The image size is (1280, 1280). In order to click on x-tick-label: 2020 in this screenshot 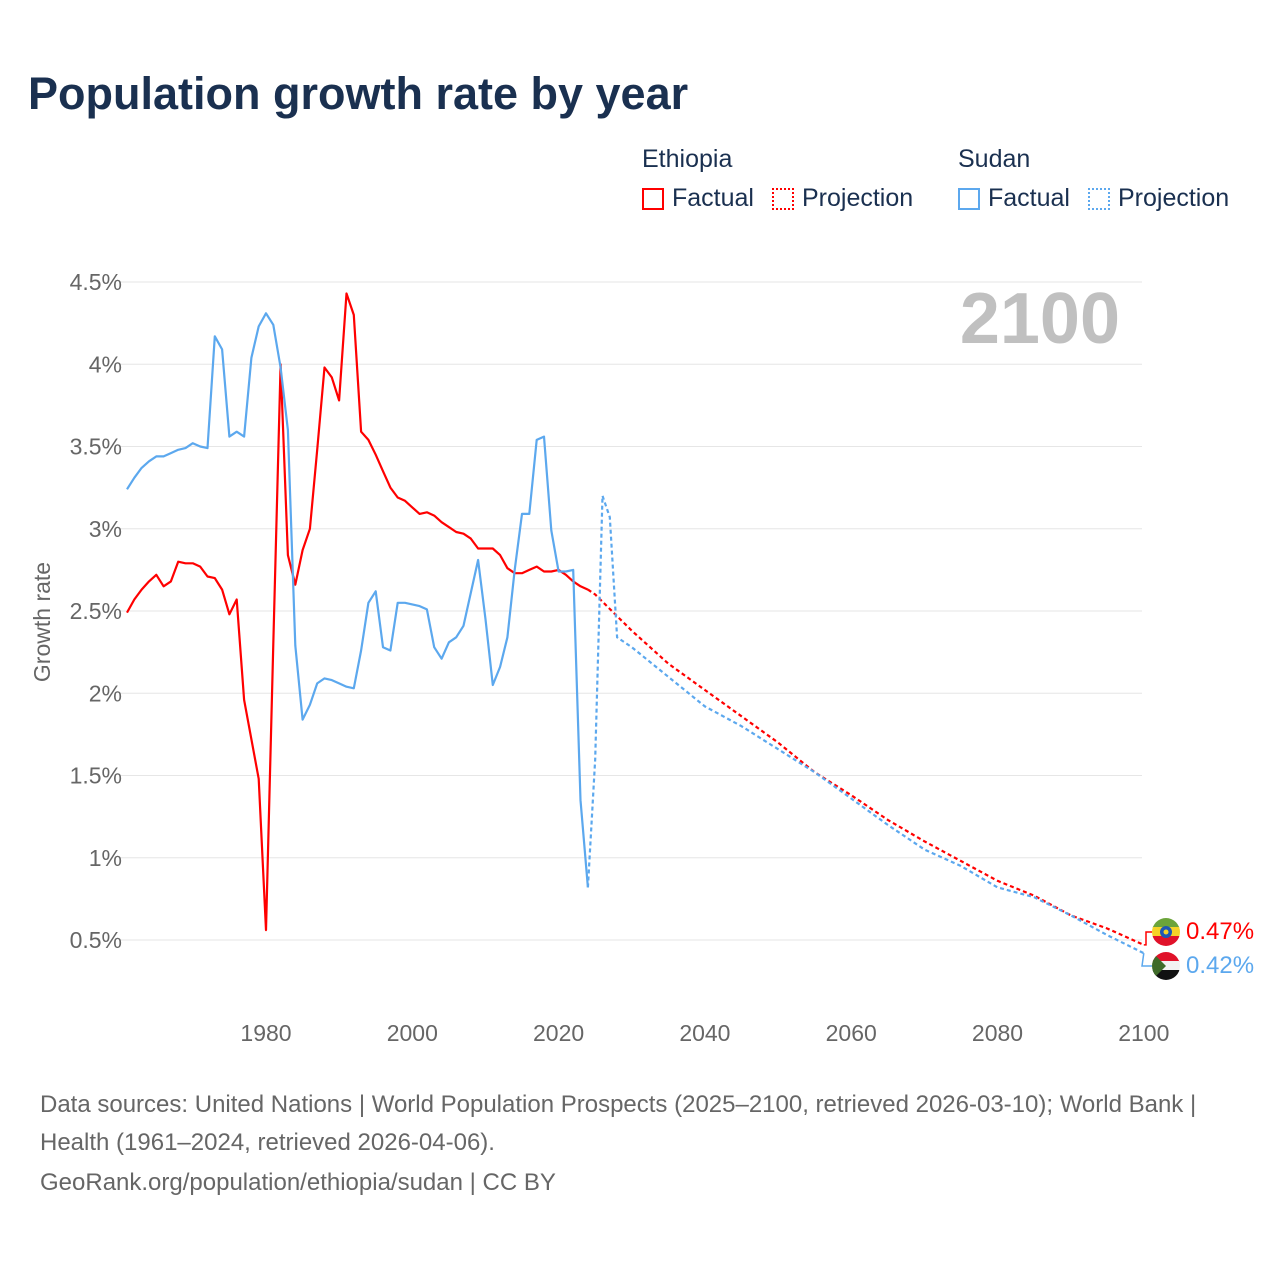, I will do `click(558, 1033)`.